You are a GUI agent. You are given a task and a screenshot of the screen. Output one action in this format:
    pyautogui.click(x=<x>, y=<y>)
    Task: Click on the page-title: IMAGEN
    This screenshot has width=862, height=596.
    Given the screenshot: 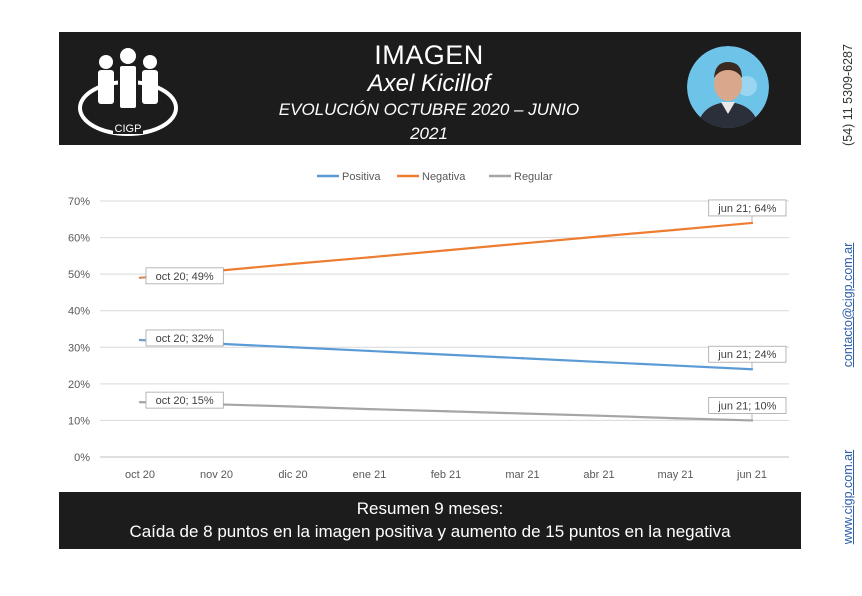 What is the action you would take?
    pyautogui.click(x=429, y=55)
    